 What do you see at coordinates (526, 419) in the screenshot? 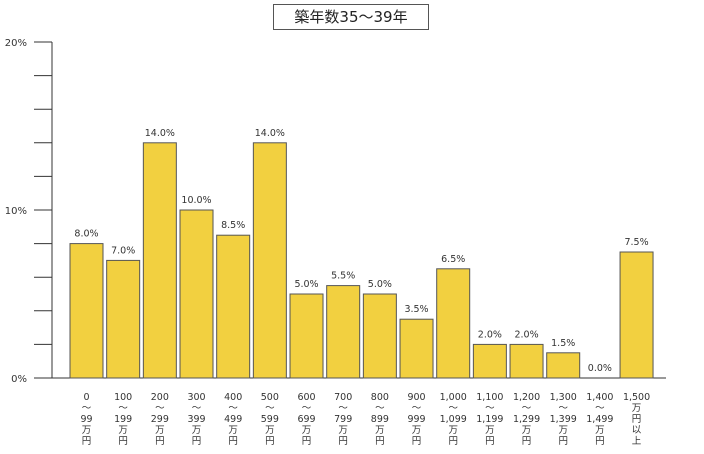
I see `category-label: 1,200 〜 1,299 万円` at bounding box center [526, 419].